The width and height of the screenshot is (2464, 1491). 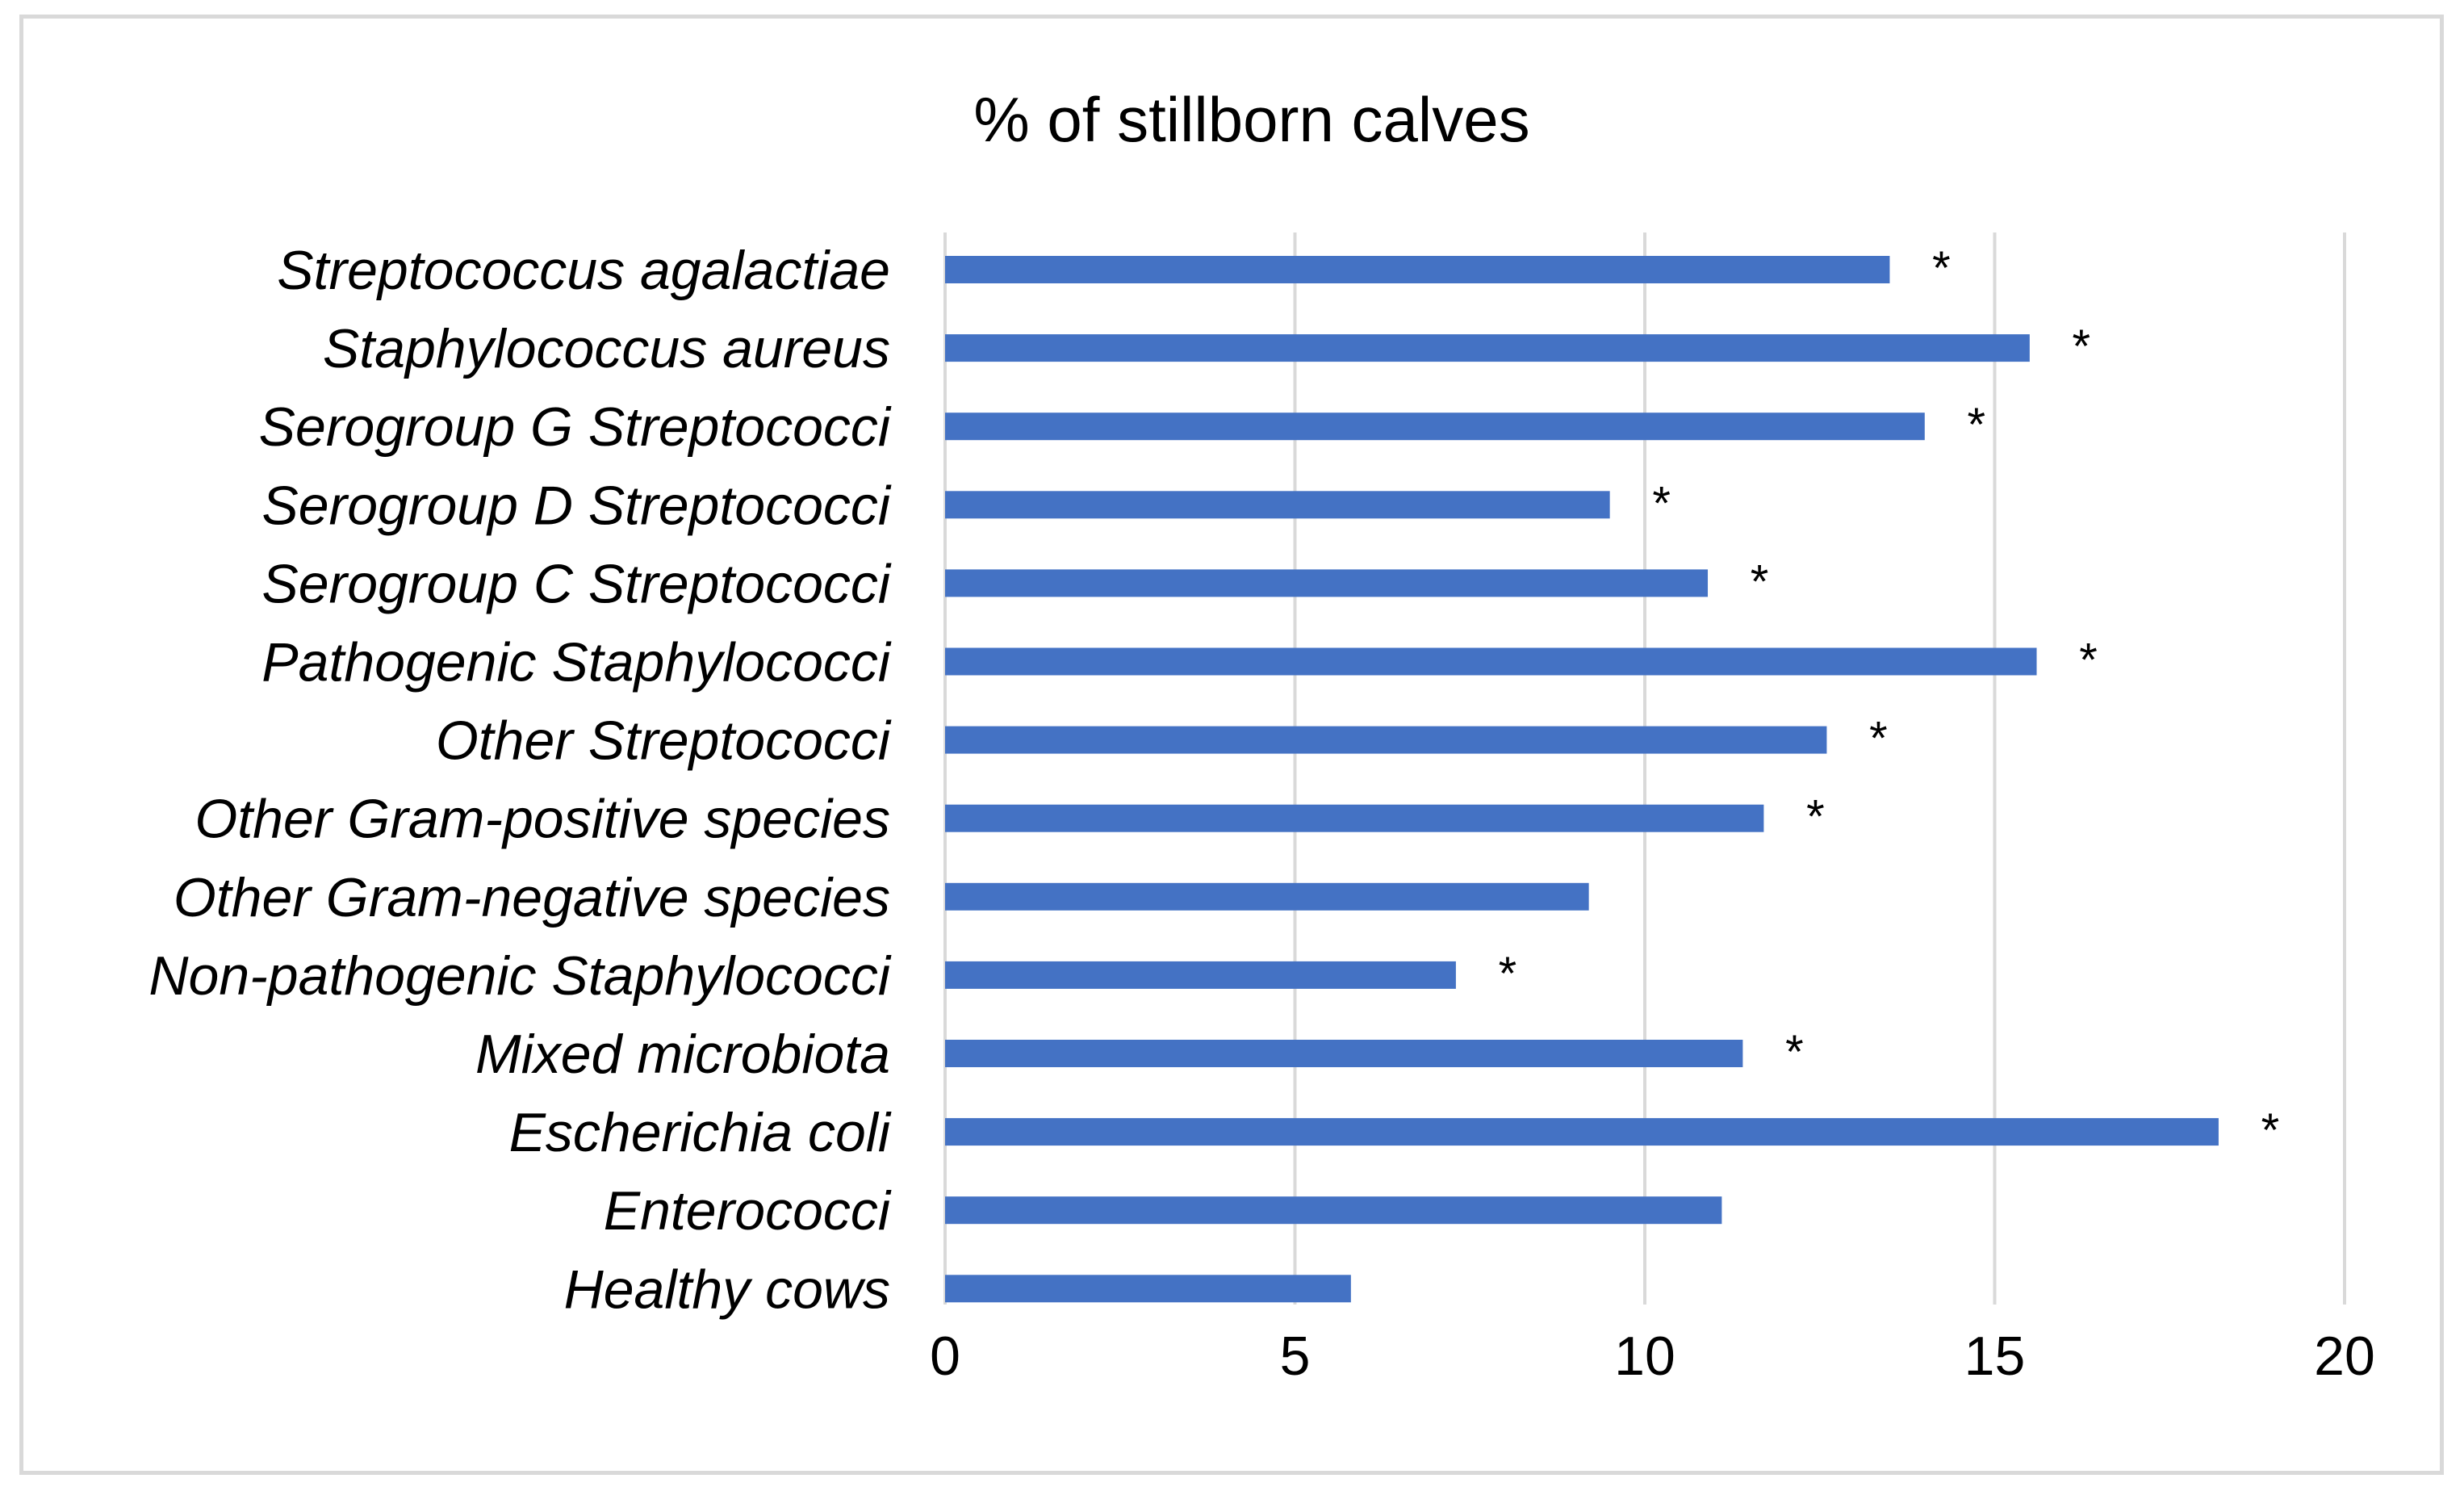 What do you see at coordinates (575, 427) in the screenshot?
I see `category-label: Serogroup G Streptococci` at bounding box center [575, 427].